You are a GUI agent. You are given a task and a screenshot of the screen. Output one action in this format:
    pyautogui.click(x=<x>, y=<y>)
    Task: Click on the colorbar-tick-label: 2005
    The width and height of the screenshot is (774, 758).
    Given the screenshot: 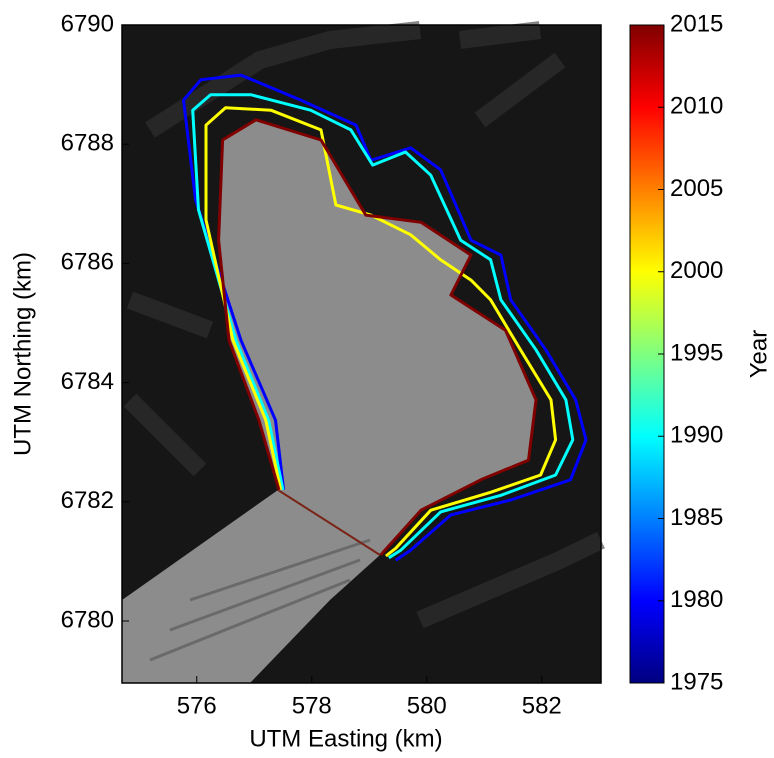 What is the action you would take?
    pyautogui.click(x=696, y=188)
    